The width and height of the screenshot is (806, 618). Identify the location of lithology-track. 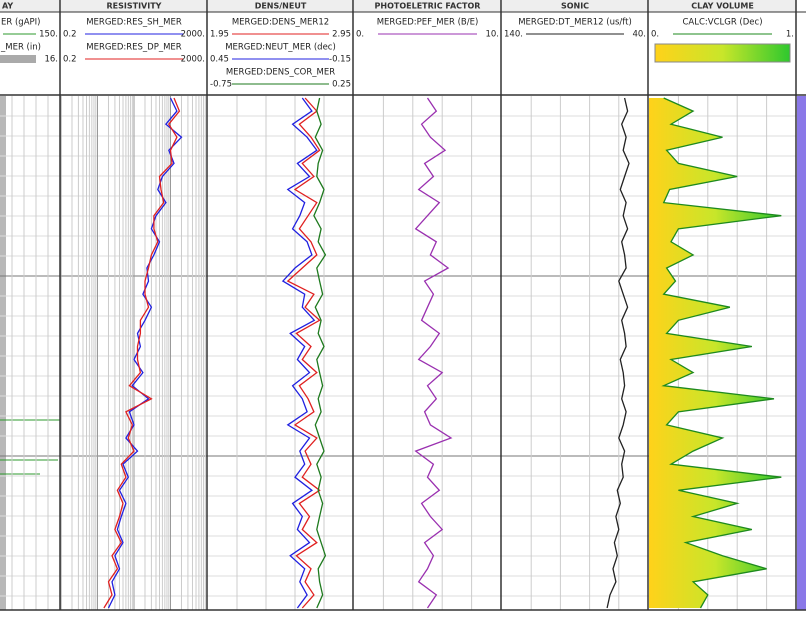
(801, 353).